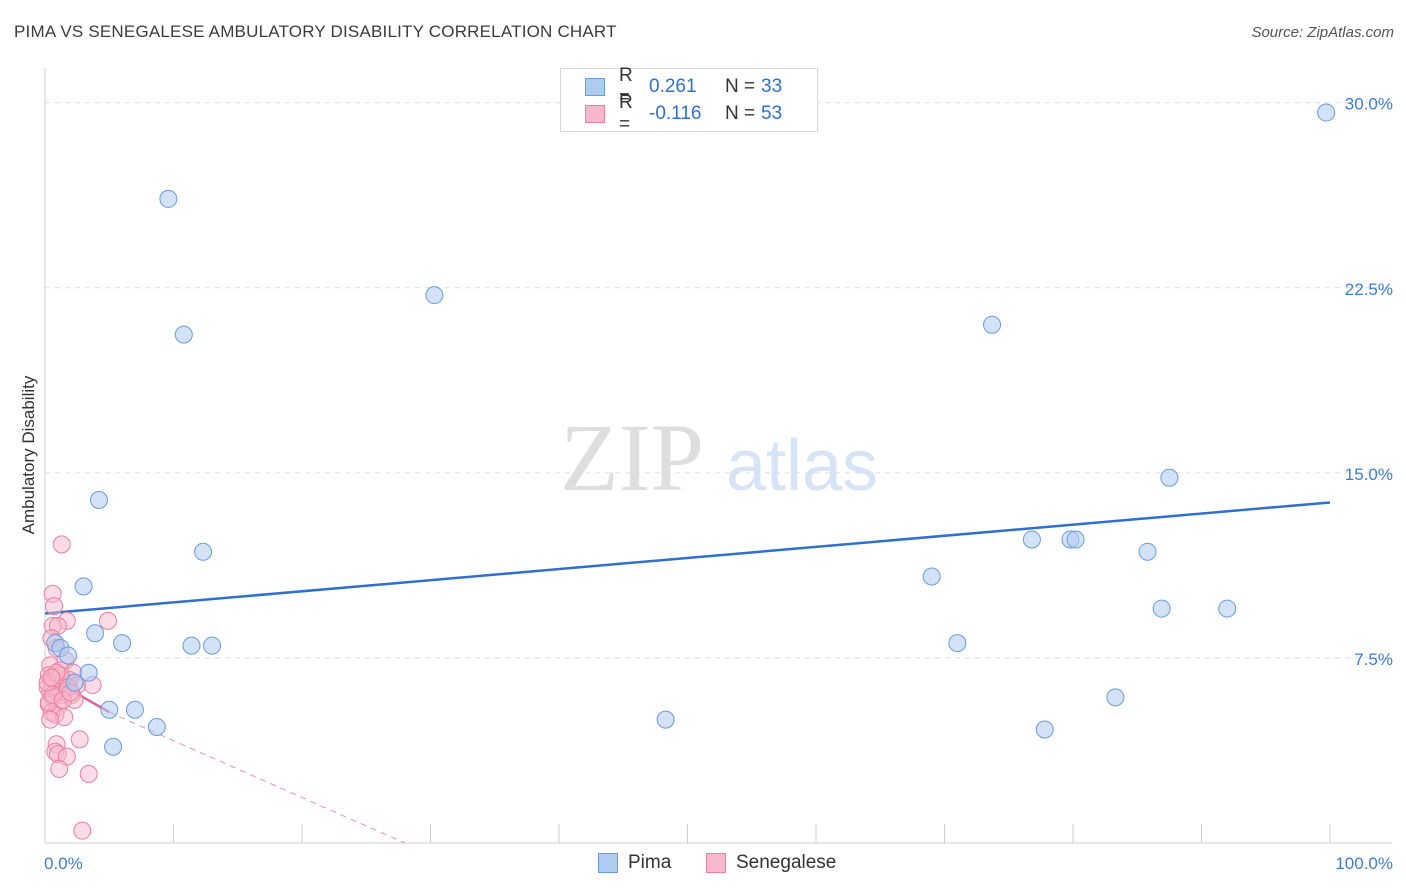 This screenshot has width=1406, height=892. Describe the element at coordinates (63, 863) in the screenshot. I see `x-tick-label: 0.0%` at that location.